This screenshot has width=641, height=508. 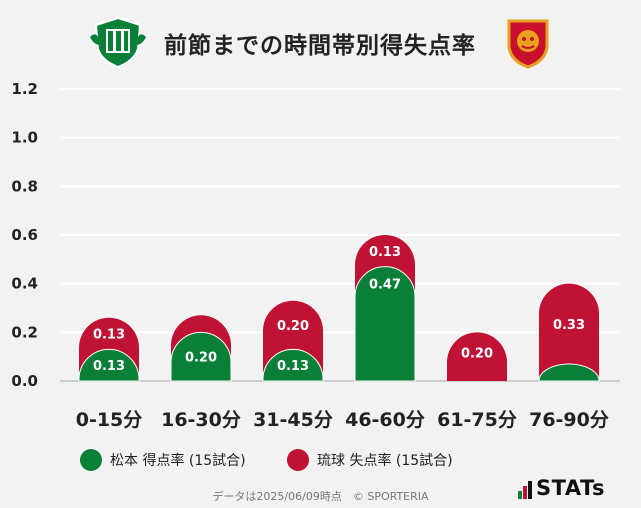 I want to click on stats-logo-text: STATs, so click(x=570, y=488).